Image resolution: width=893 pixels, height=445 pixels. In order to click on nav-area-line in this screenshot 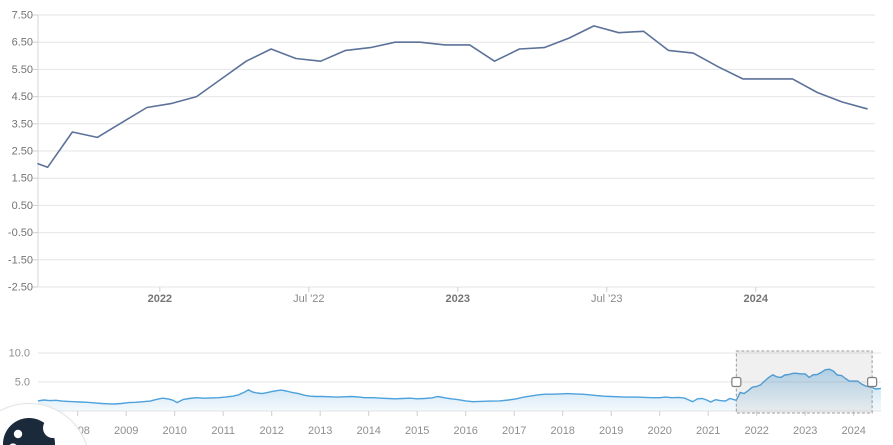, I will do `click(459, 386)`.